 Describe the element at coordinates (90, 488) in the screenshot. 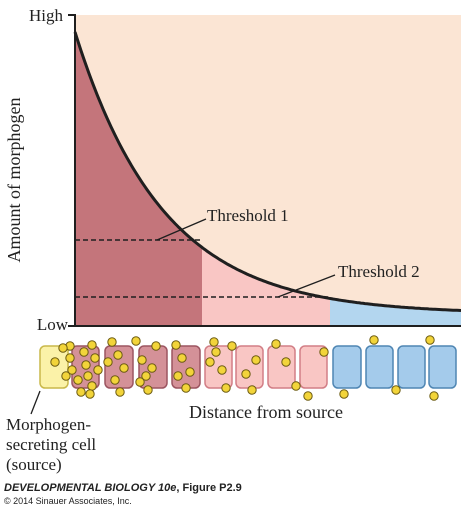

I see `caption-book: DEVELOPMENTAL BIOLOGY 10e` at that location.